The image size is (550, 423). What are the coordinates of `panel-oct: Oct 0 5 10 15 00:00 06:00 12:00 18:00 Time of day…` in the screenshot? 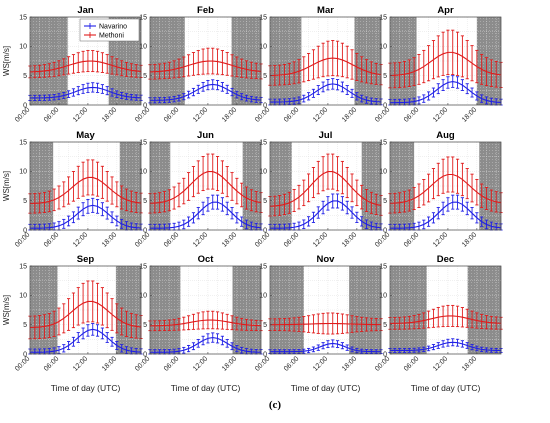 It's located at (198, 323).